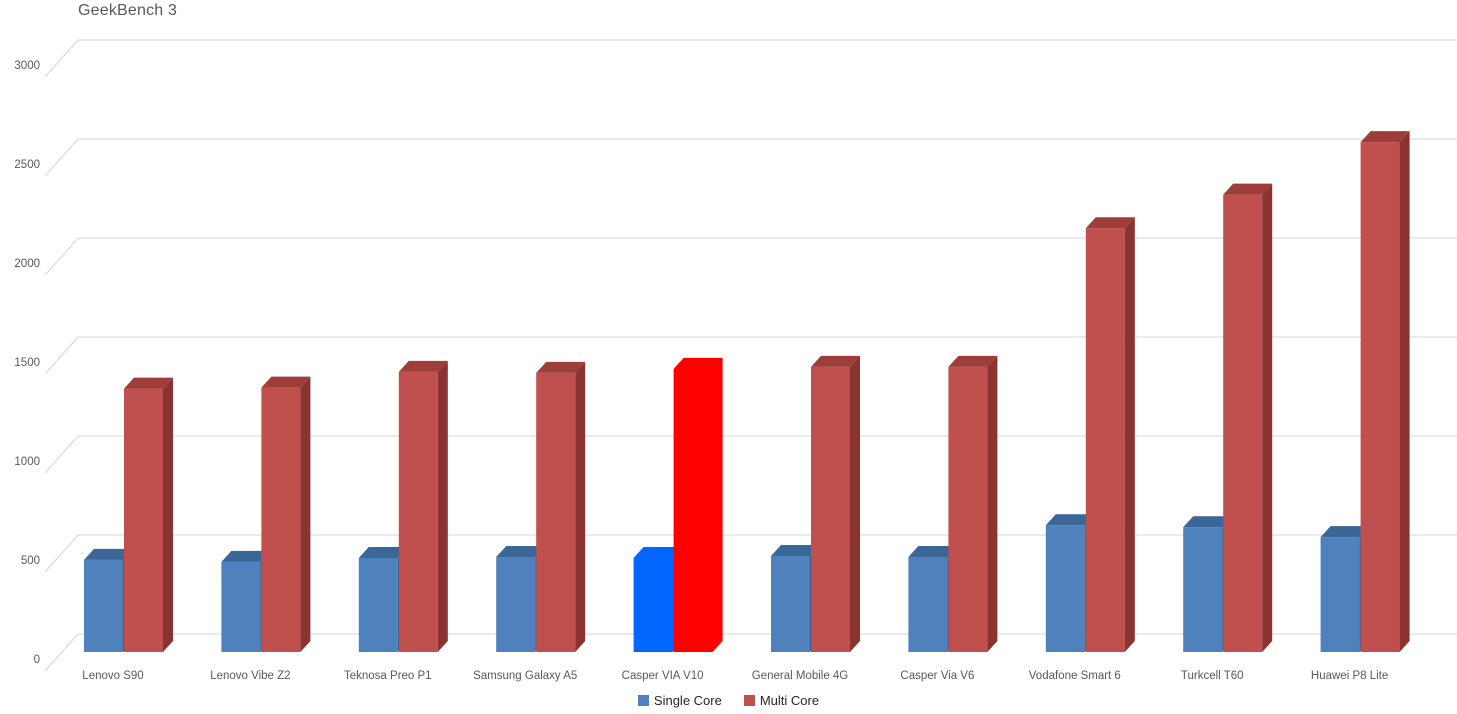  What do you see at coordinates (937, 676) in the screenshot?
I see `x-axis-label-casper-via-v6: Casper Via V6` at bounding box center [937, 676].